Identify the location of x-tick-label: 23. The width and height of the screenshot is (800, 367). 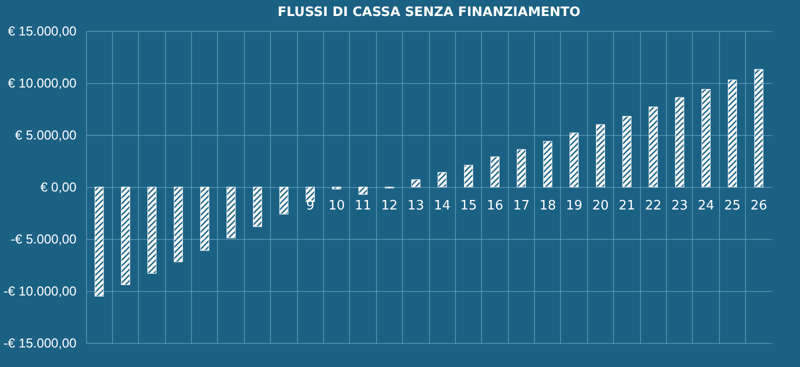
(679, 206).